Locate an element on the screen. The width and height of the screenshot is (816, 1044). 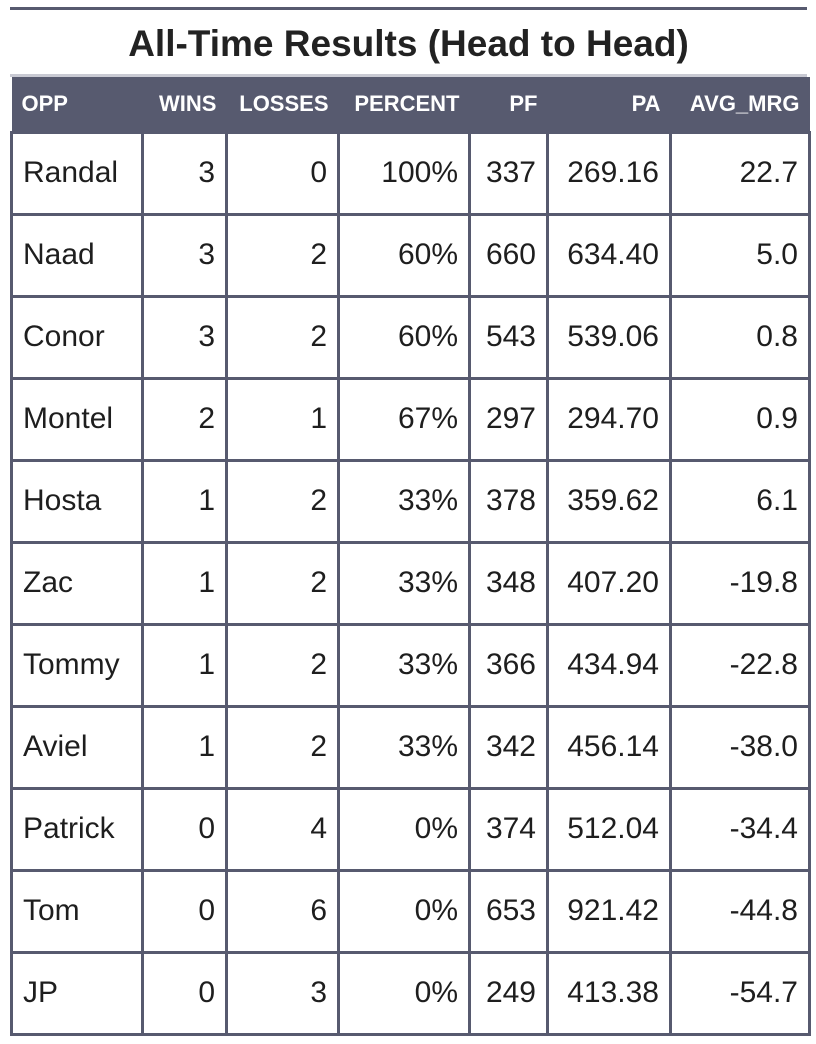
table-row: Montel 2 1 67% 297 294.70 0.9 is located at coordinates (410, 419).